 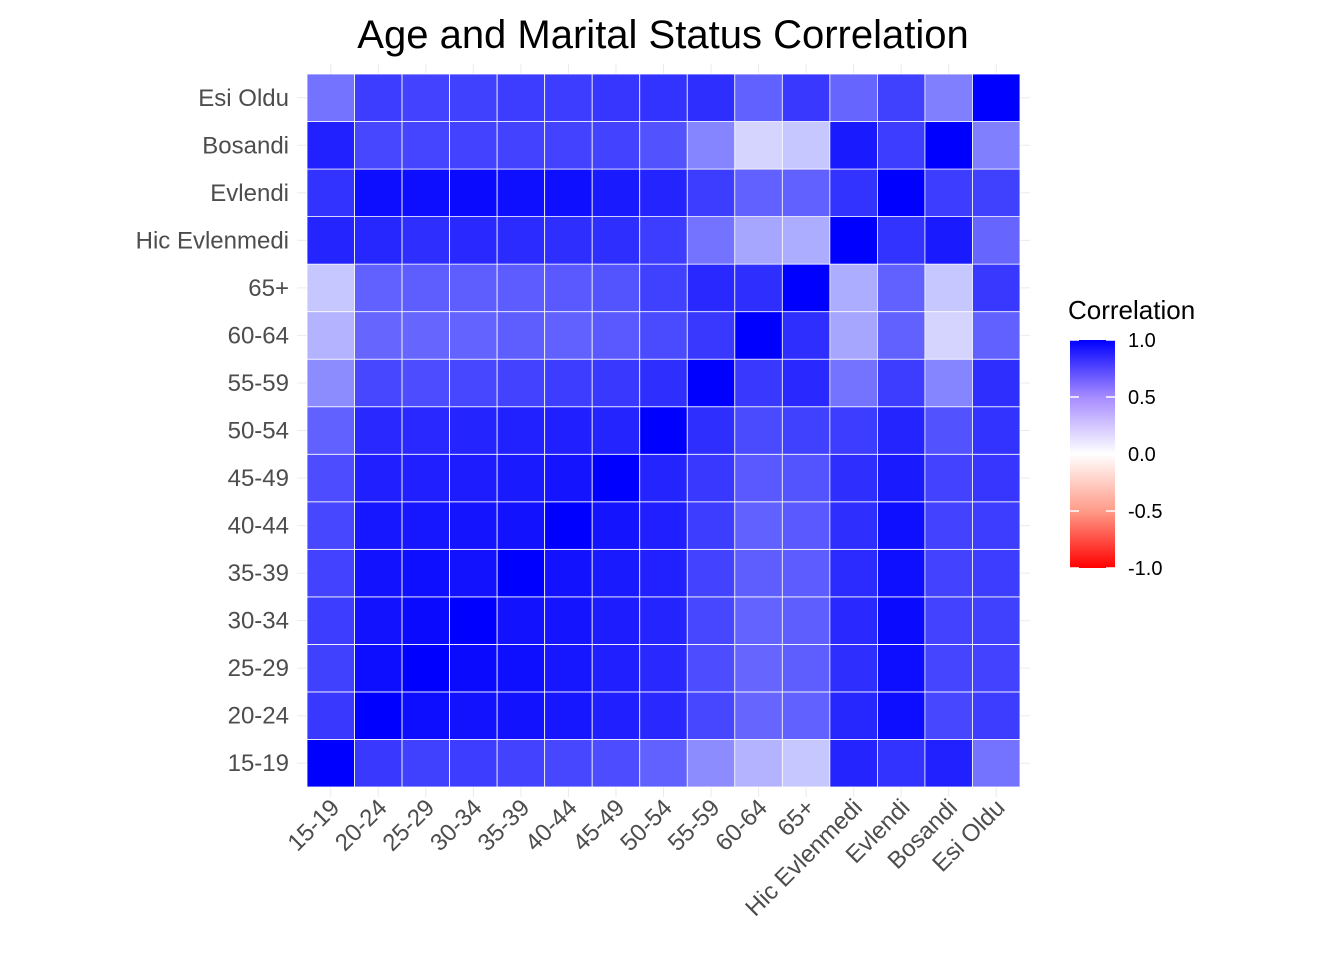 What do you see at coordinates (361, 825) in the screenshot?
I see `x-tick-label: 20-24` at bounding box center [361, 825].